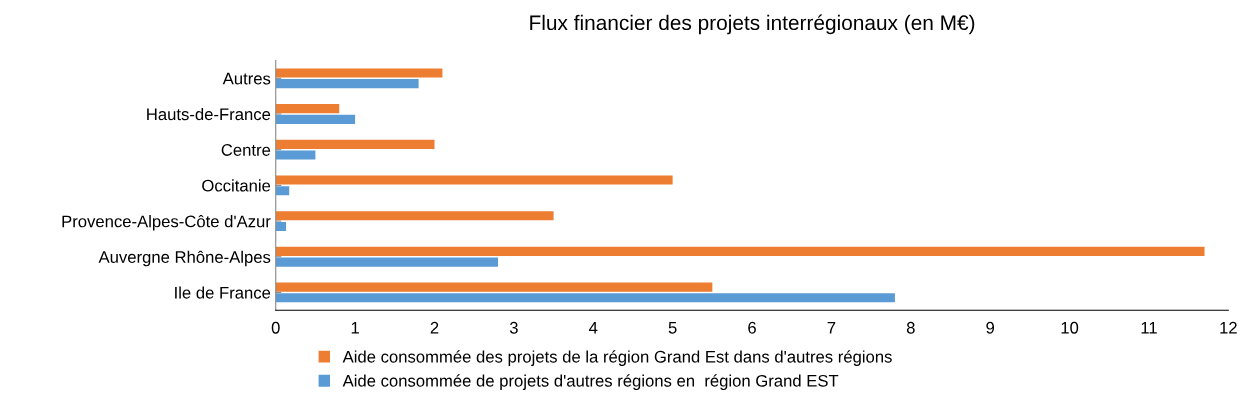 The width and height of the screenshot is (1242, 403). I want to click on x-tick-label: 11, so click(1149, 328).